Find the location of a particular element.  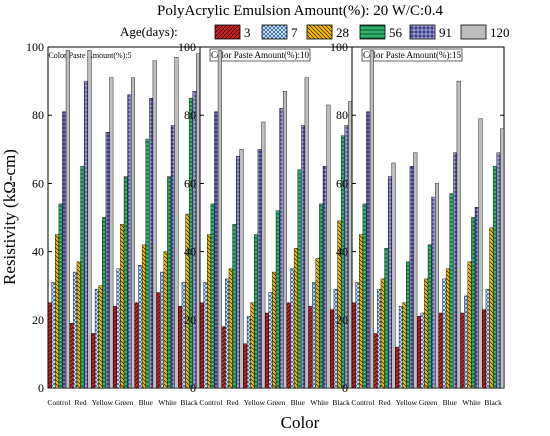

legend-label-3: 3 is located at coordinates (247, 32).